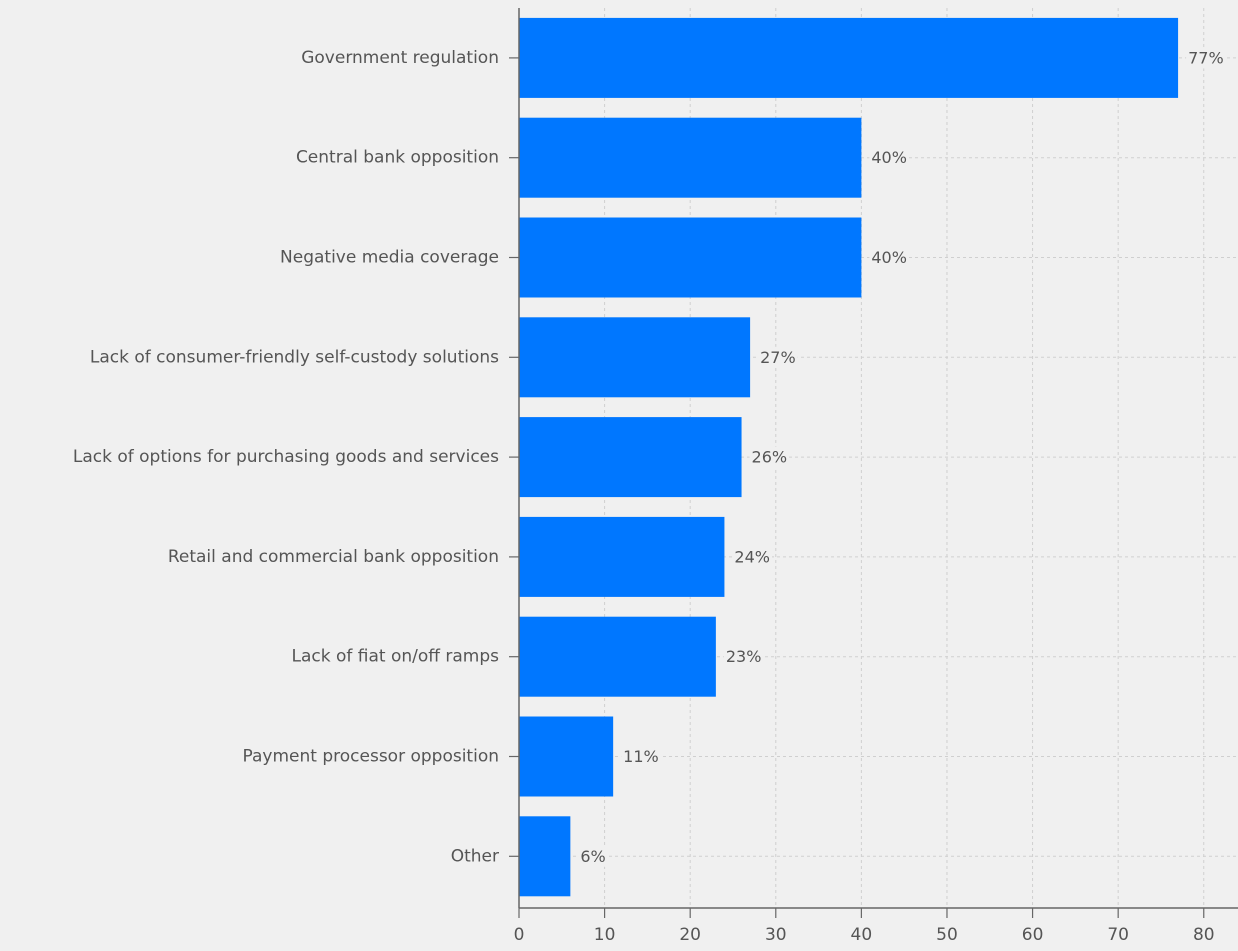  I want to click on value-label: 23%, so click(744, 656).